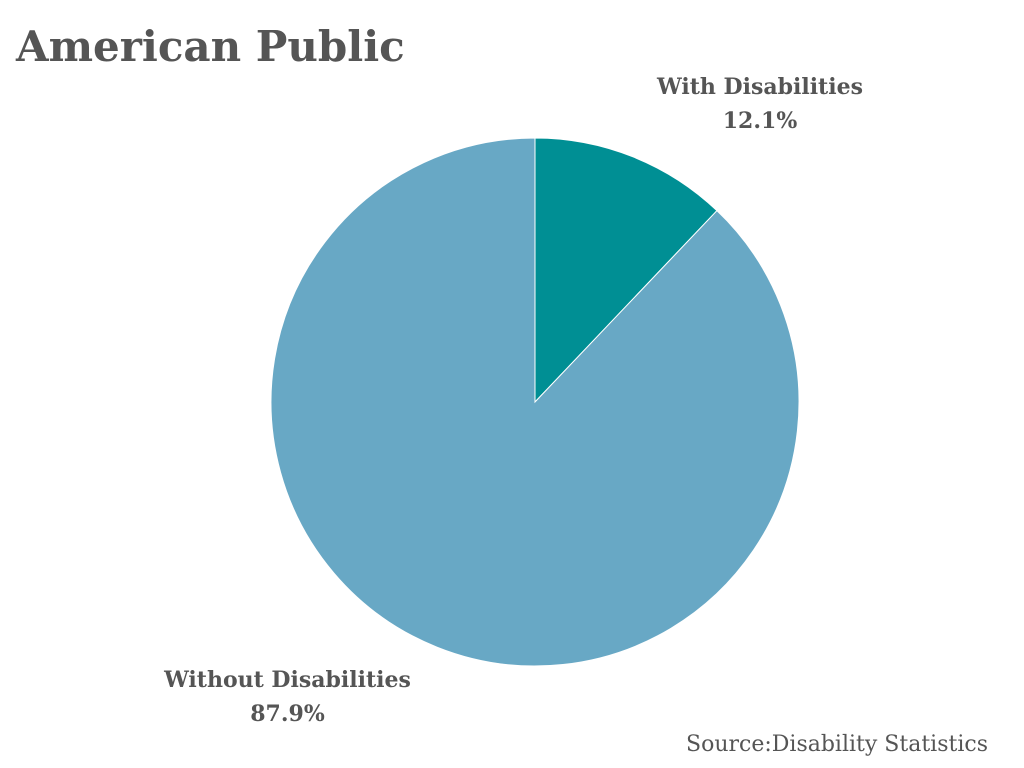 The height and width of the screenshot is (768, 1024). What do you see at coordinates (210, 46) in the screenshot?
I see `chart-title: American Public` at bounding box center [210, 46].